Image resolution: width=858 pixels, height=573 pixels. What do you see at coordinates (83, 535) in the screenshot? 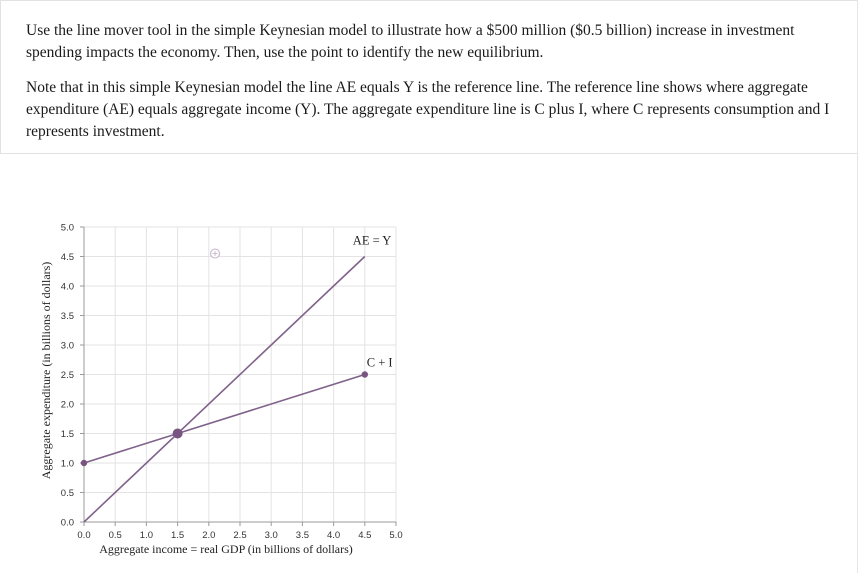
I see `x-tick-label: 0.0` at bounding box center [83, 535].